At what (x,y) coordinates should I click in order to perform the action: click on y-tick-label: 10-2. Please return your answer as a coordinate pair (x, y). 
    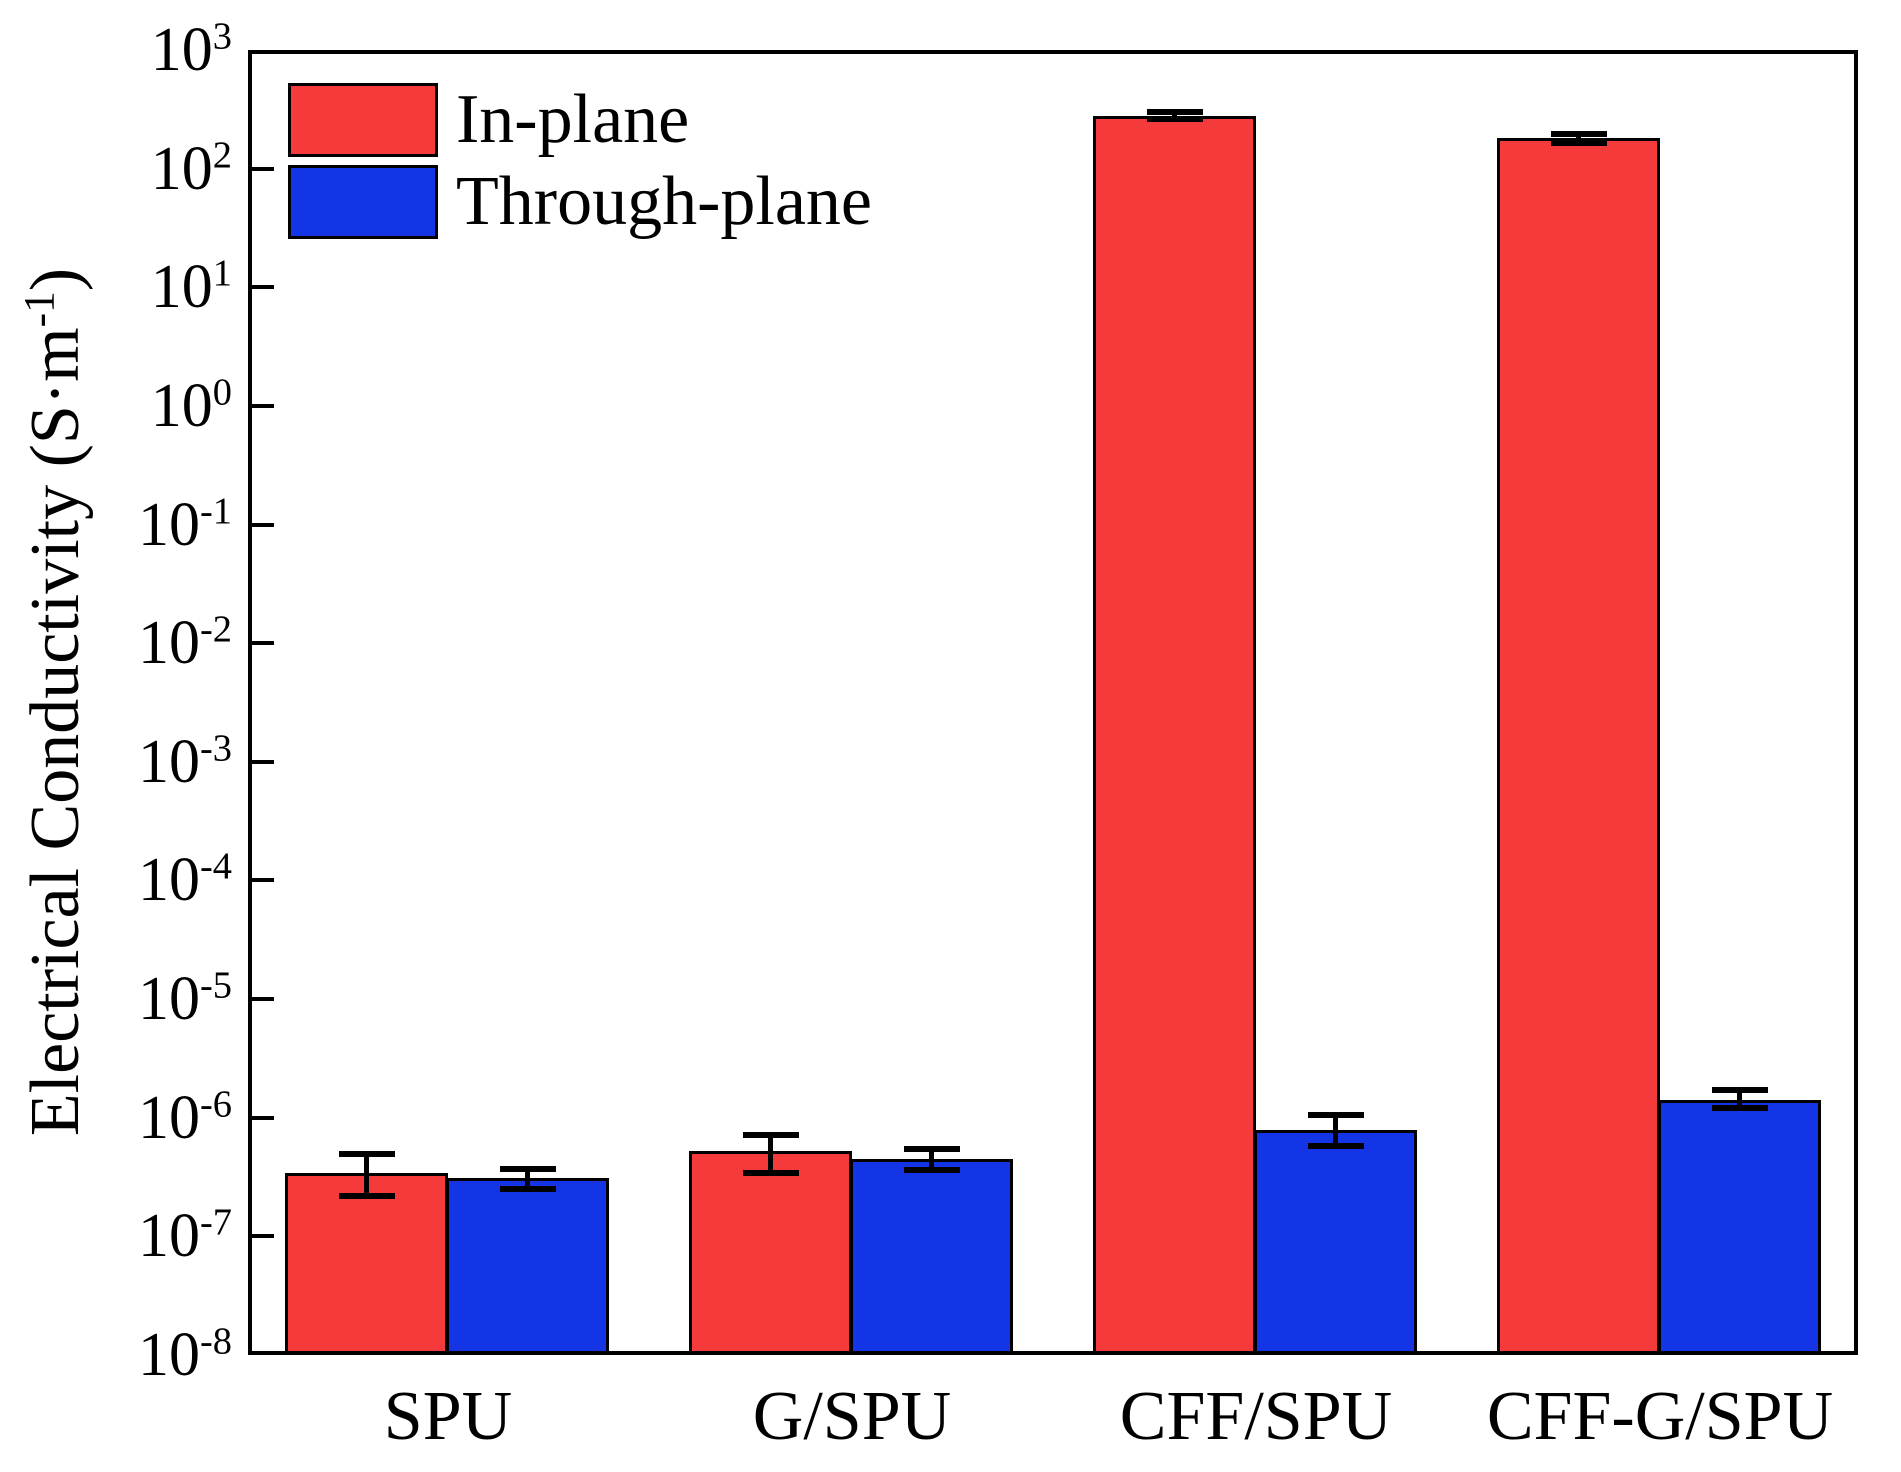
    Looking at the image, I should click on (124, 643).